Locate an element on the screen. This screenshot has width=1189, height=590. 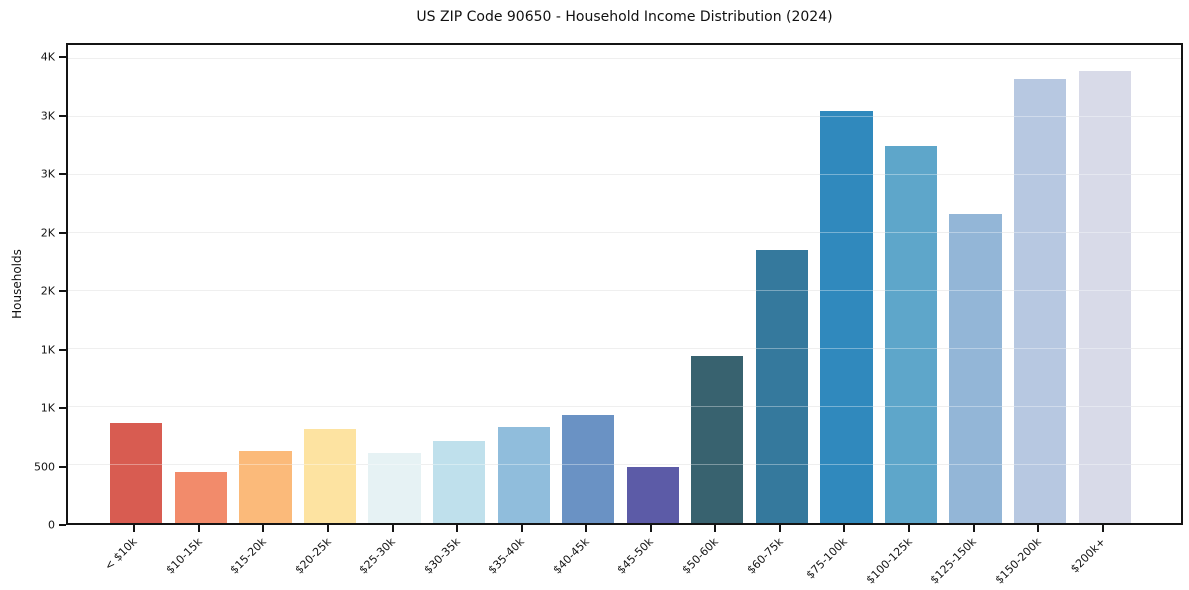
x-tick-label: < $10k is located at coordinates (121, 554).